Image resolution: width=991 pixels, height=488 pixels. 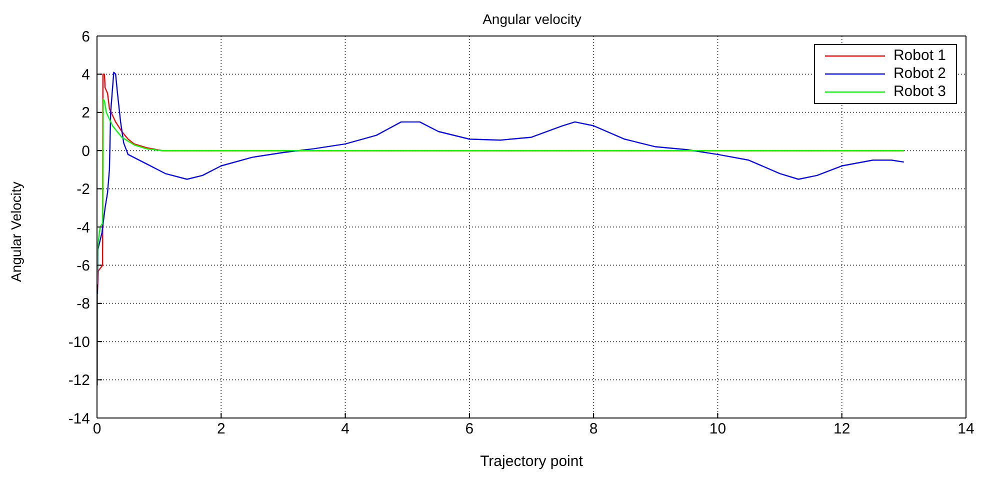 What do you see at coordinates (83, 227) in the screenshot?
I see `y-tick-label: -4` at bounding box center [83, 227].